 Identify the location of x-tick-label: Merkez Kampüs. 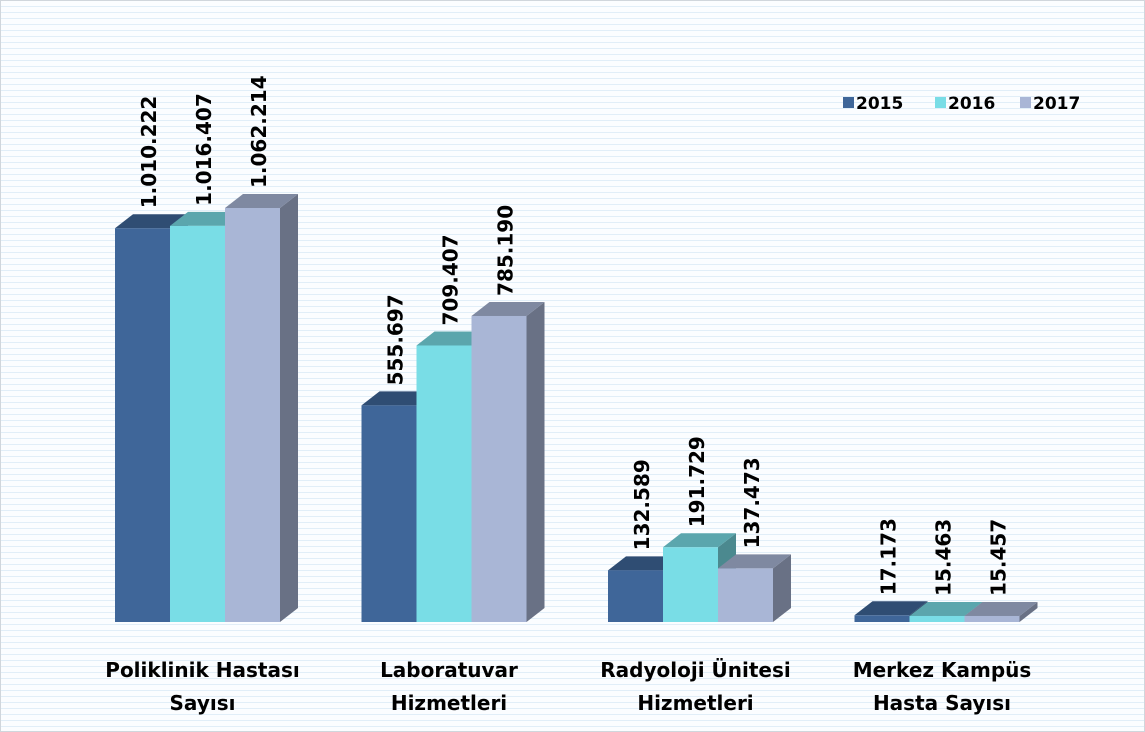
(942, 670).